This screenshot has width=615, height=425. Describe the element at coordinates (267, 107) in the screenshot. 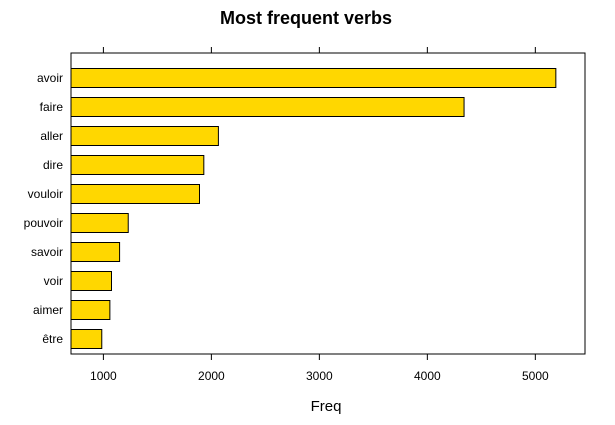

I see `bar-faire` at that location.